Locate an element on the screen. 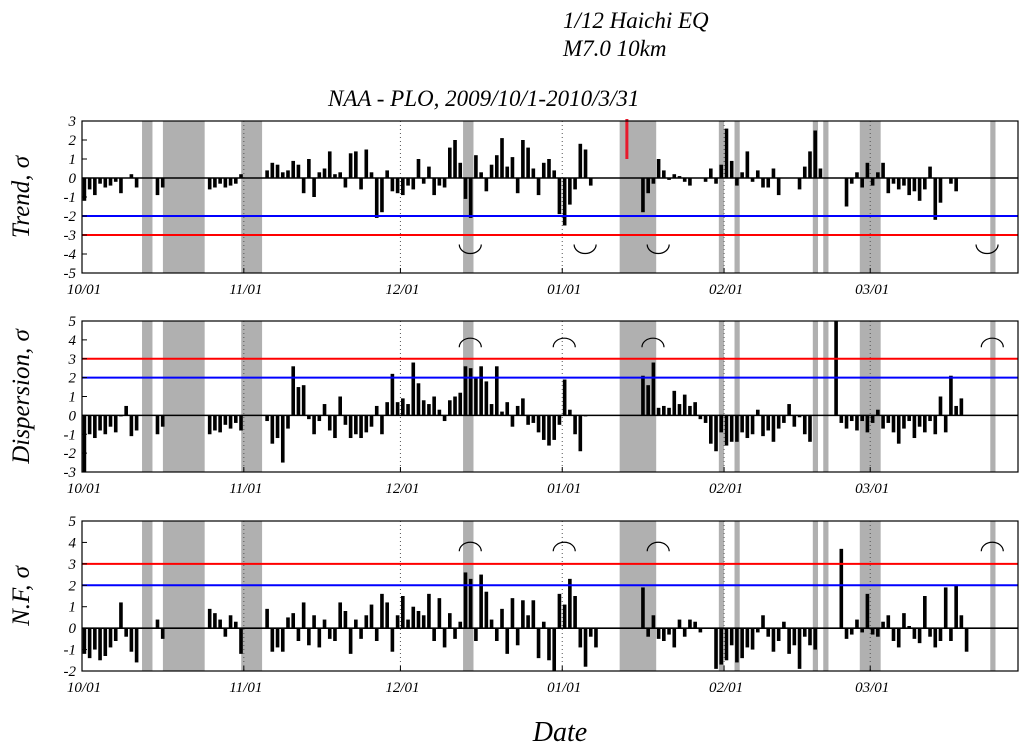 The image size is (1020, 745). y-tick-label: -3 is located at coordinates (70, 236).